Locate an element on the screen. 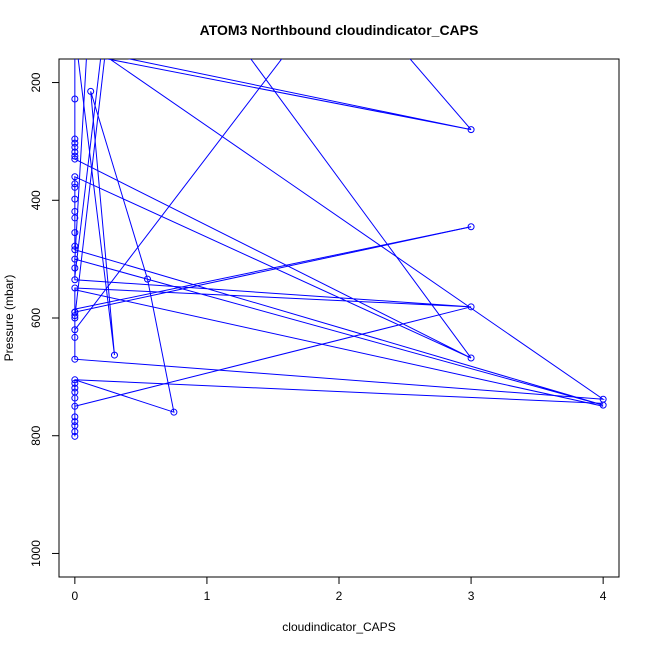 The height and width of the screenshot is (650, 650). y-tick-label: 800 is located at coordinates (36, 435).